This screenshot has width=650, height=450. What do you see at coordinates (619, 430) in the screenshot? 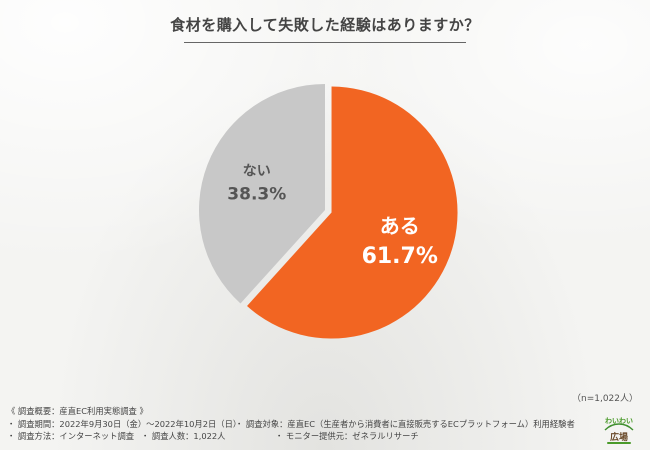
I see `logo-mark: わいわい 広場` at bounding box center [619, 430].